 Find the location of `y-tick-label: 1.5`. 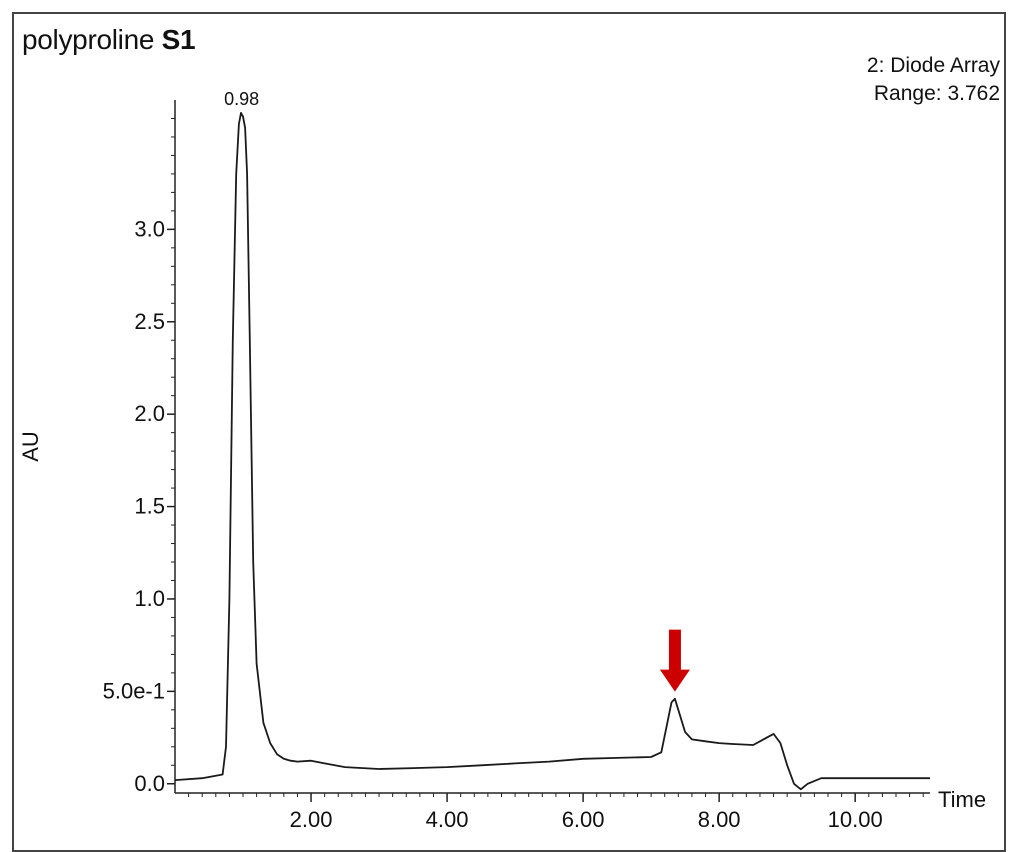

y-tick-label: 1.5 is located at coordinates (149, 506).